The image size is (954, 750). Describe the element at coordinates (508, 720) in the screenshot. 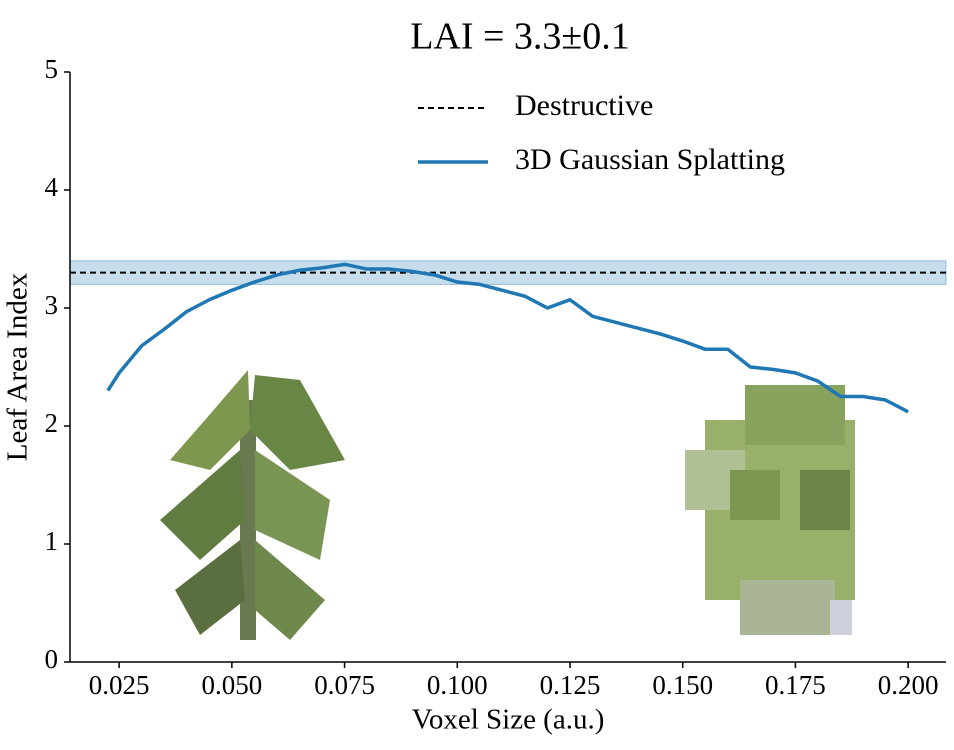

I see `x-axis-label: Voxel Size (a.u.)` at that location.